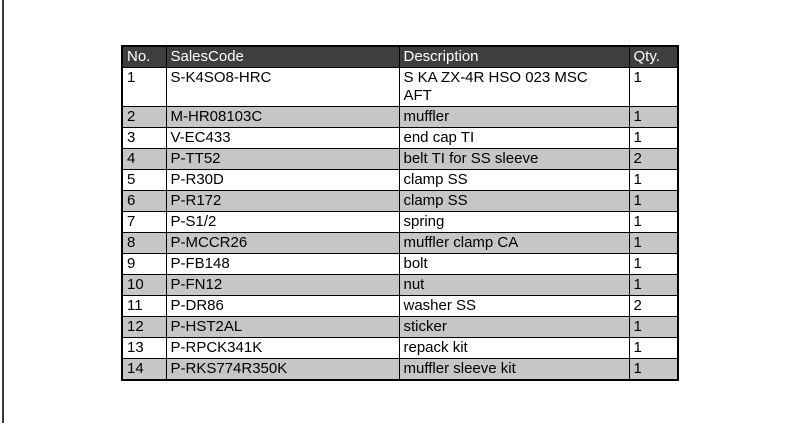 Image resolution: width=792 pixels, height=423 pixels. I want to click on cell-description: muffler clamp CA, so click(514, 243).